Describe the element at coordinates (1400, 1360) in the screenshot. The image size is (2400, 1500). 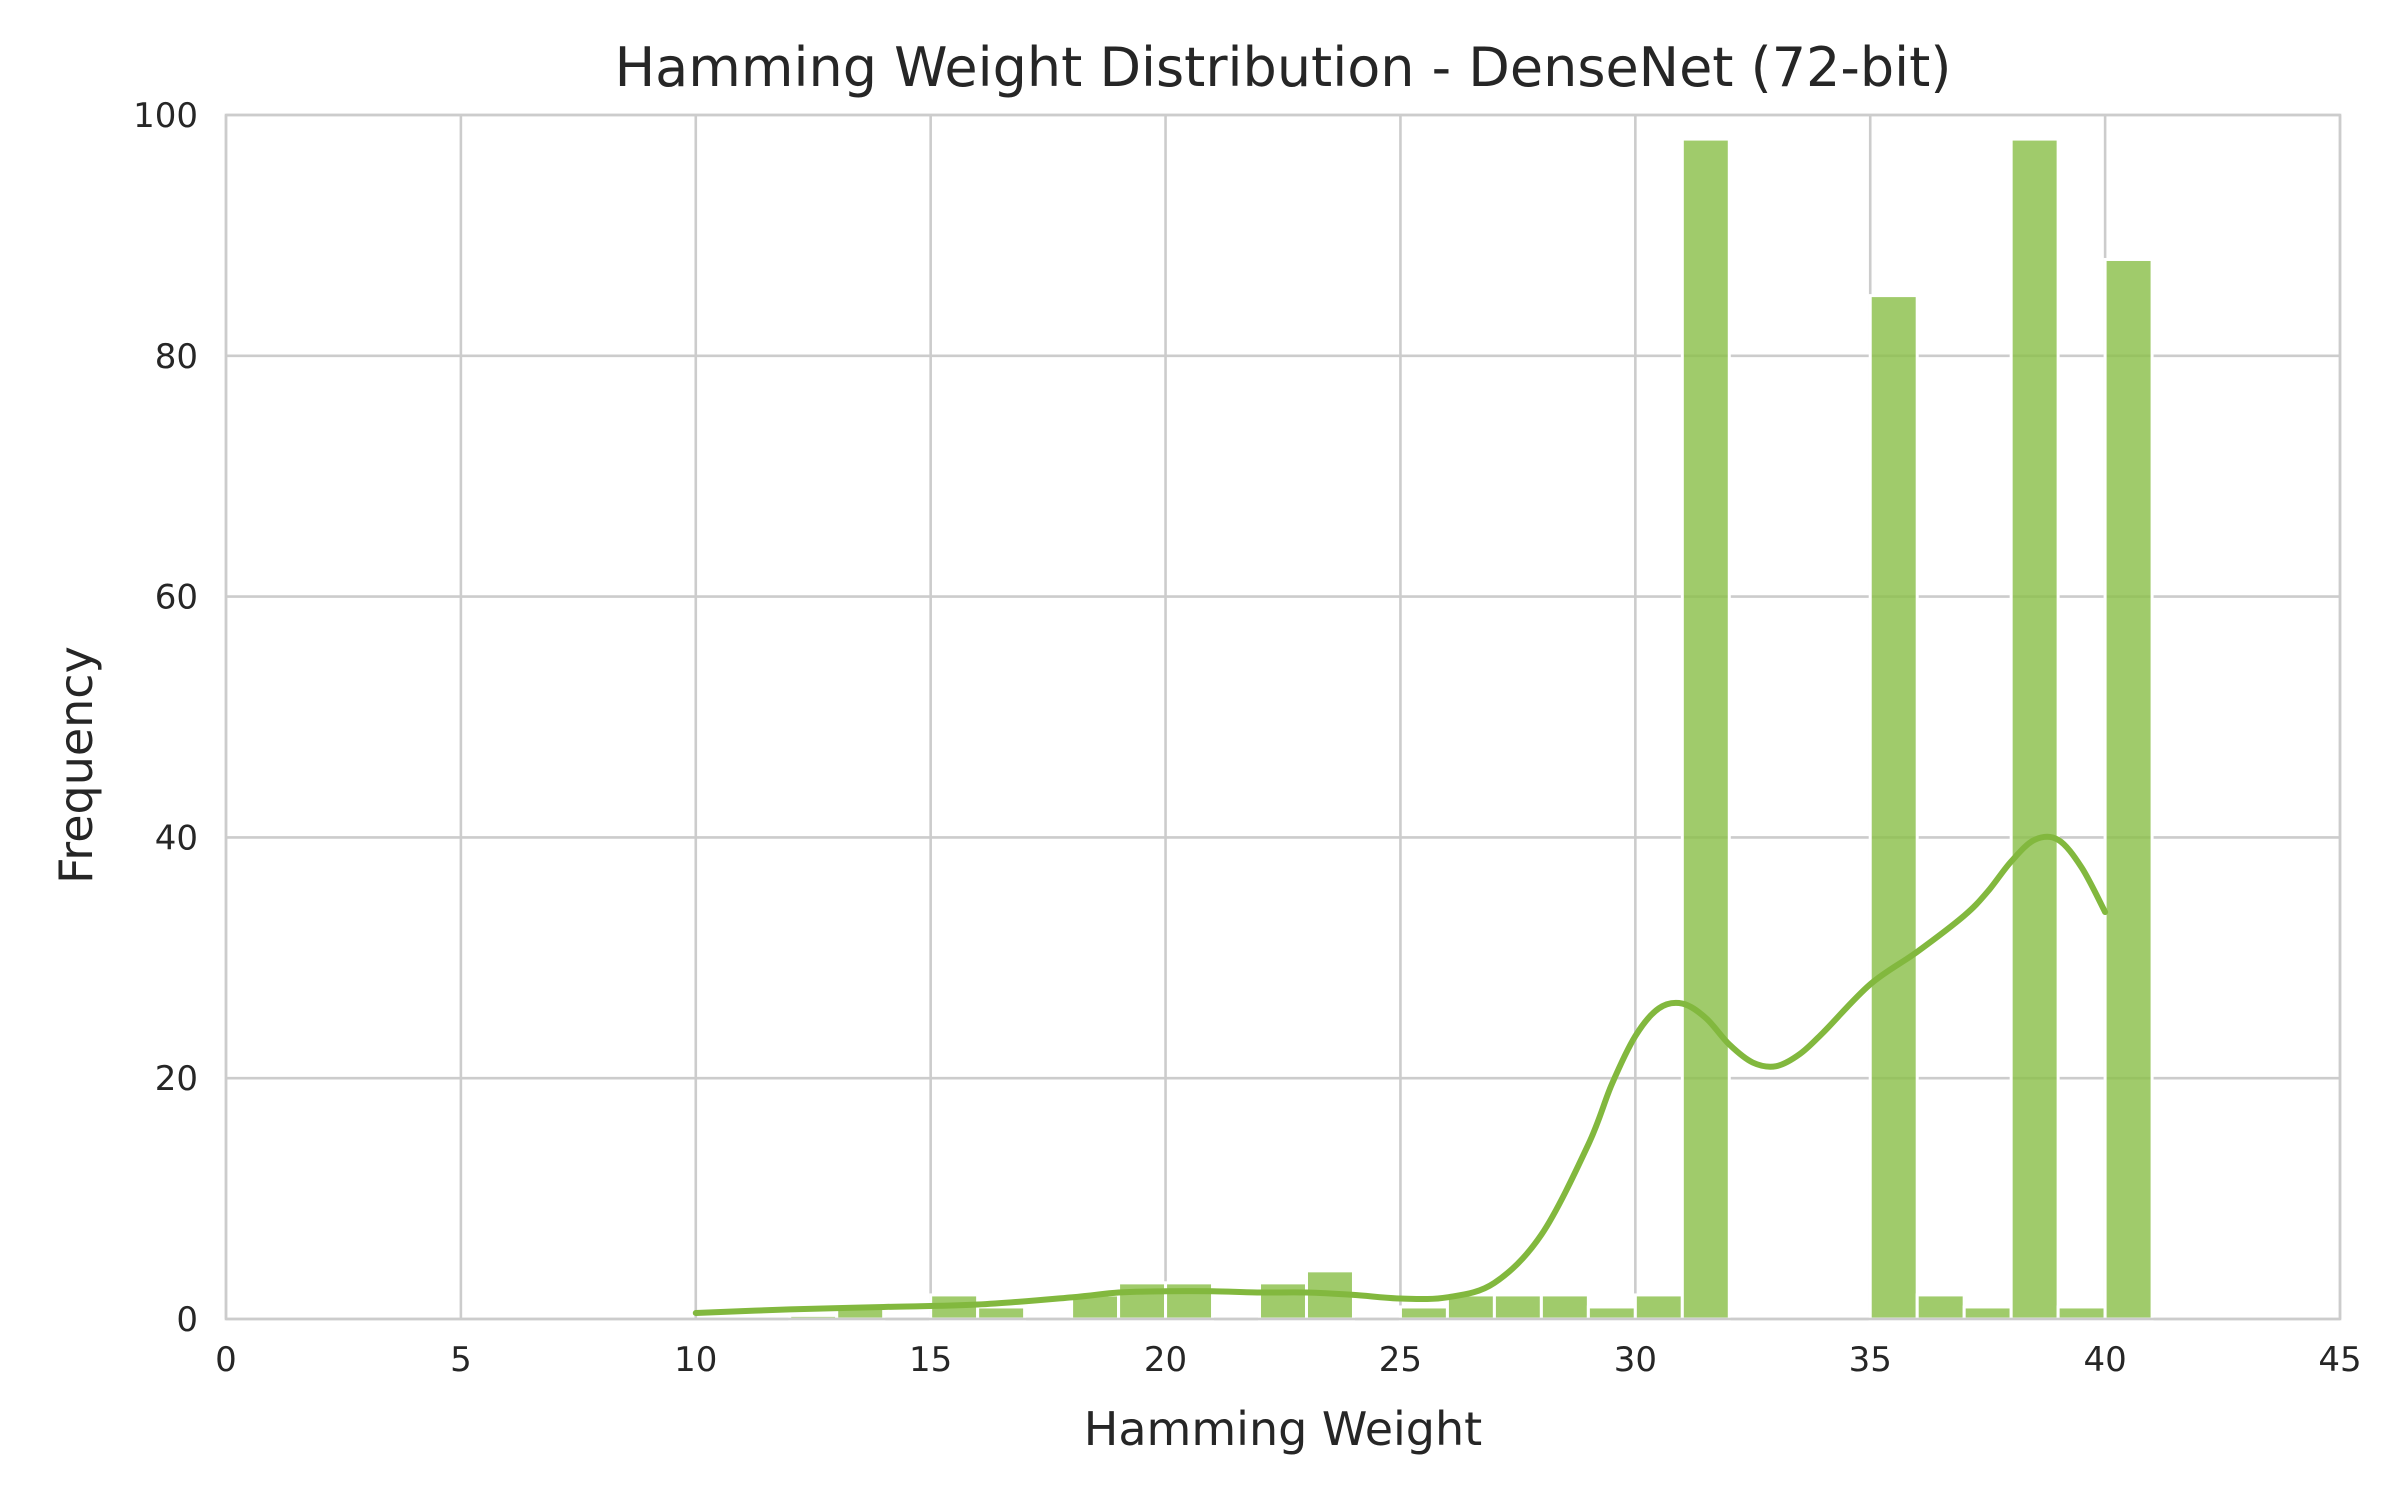
I see `x-tick-label: 25` at that location.